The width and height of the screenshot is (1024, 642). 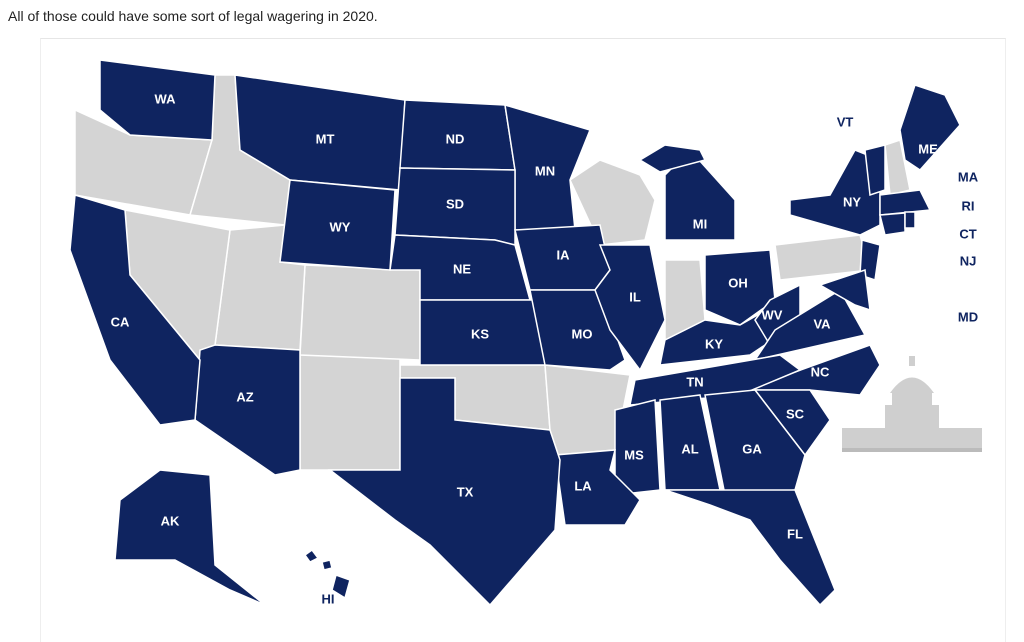 What do you see at coordinates (772, 314) in the screenshot?
I see `state-label: WV` at bounding box center [772, 314].